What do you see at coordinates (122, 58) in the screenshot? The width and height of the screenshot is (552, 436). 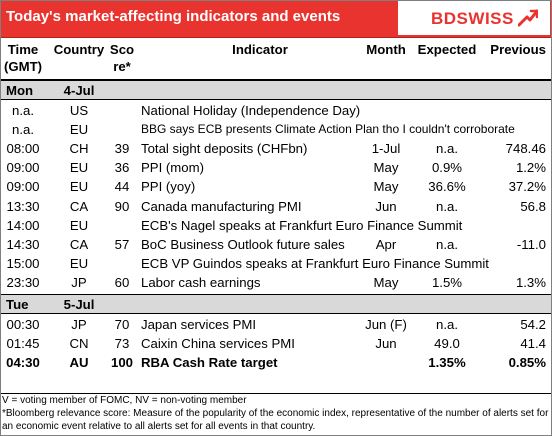 I see `col-score-header: Sco re*` at bounding box center [122, 58].